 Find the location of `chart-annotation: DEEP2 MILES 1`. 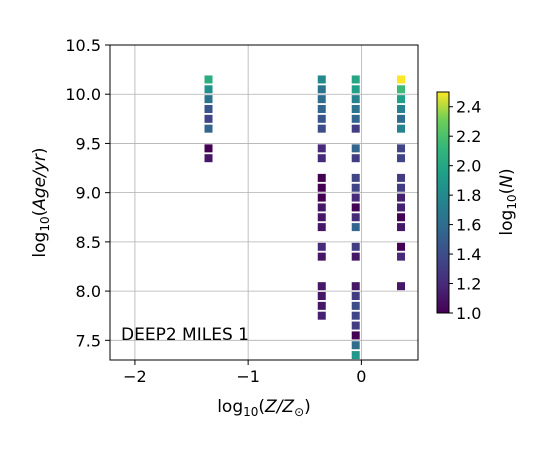

chart-annotation: DEEP2 MILES 1 is located at coordinates (185, 335).